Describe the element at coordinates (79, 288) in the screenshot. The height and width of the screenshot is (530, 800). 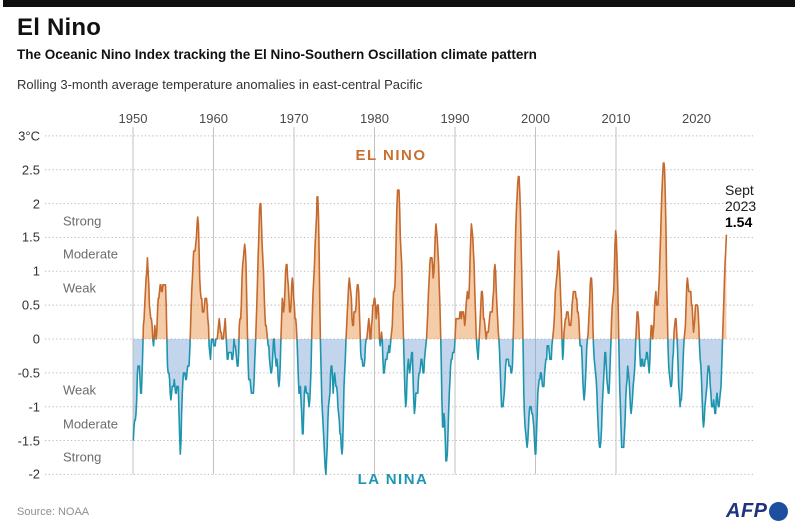
I see `intensity-label-weak-pos: Weak` at that location.